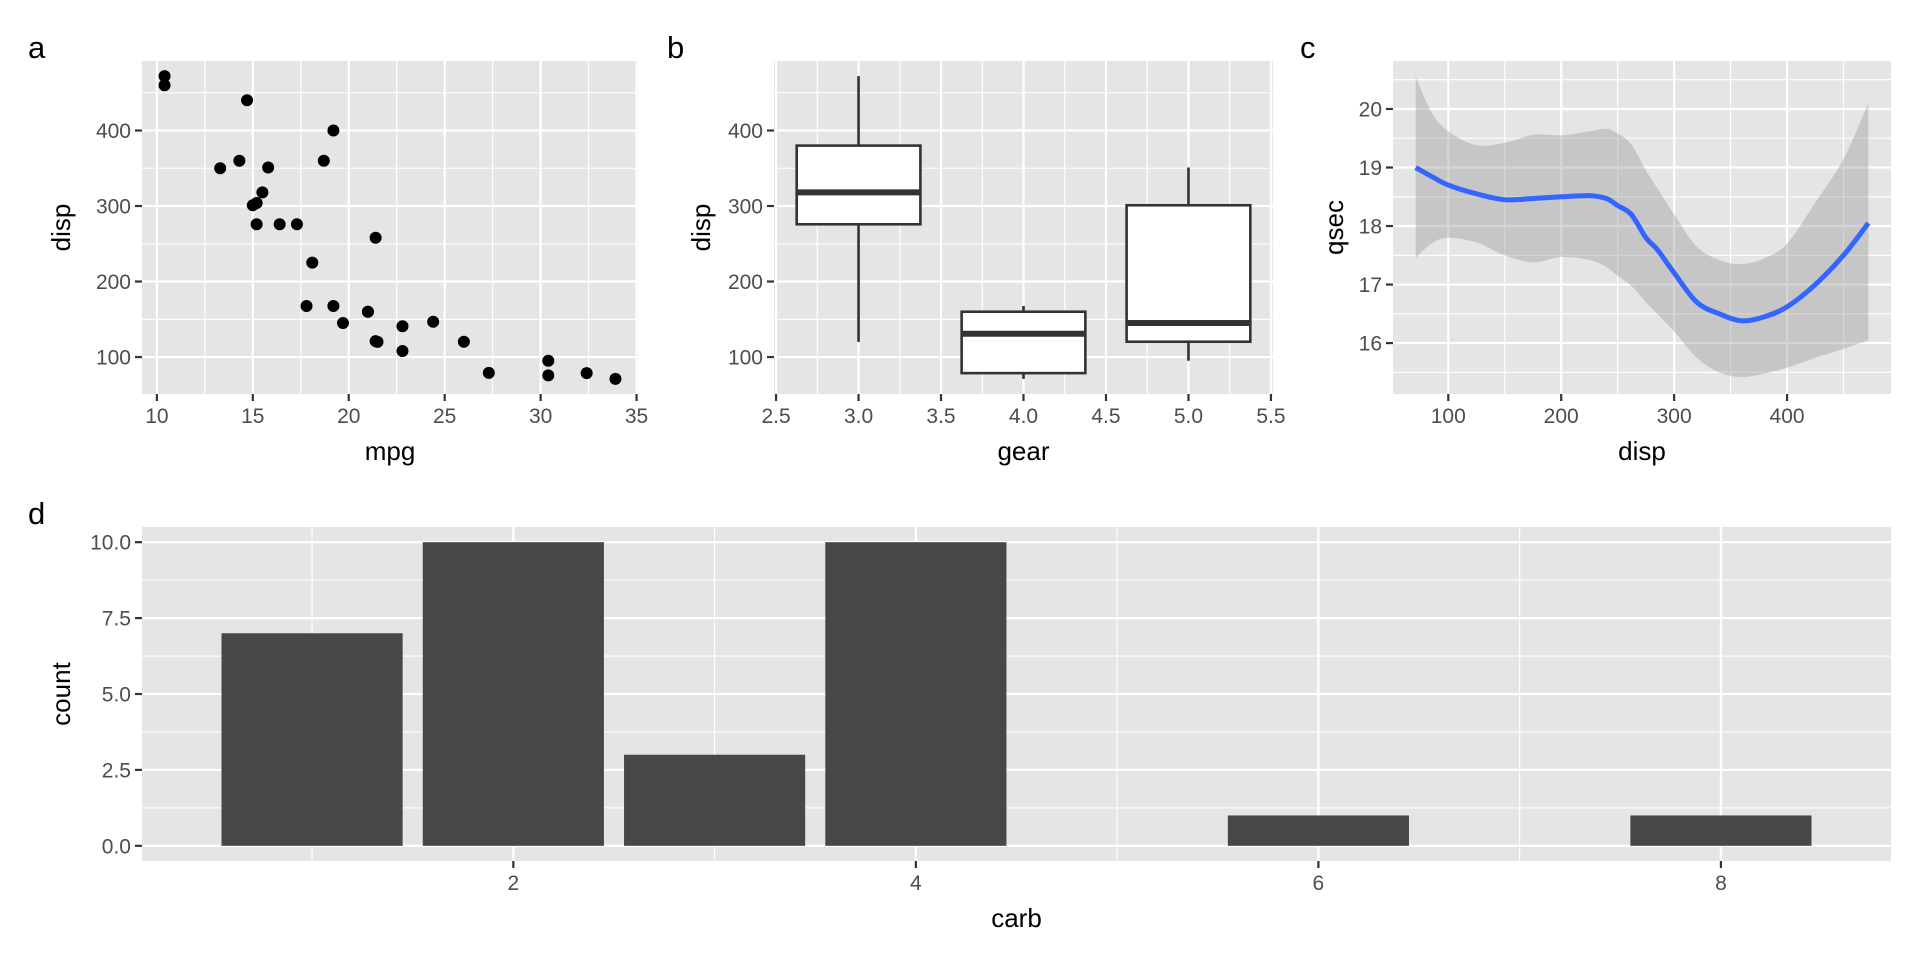 This screenshot has width=1920, height=960. I want to click on y-axis-title: count, so click(61, 693).